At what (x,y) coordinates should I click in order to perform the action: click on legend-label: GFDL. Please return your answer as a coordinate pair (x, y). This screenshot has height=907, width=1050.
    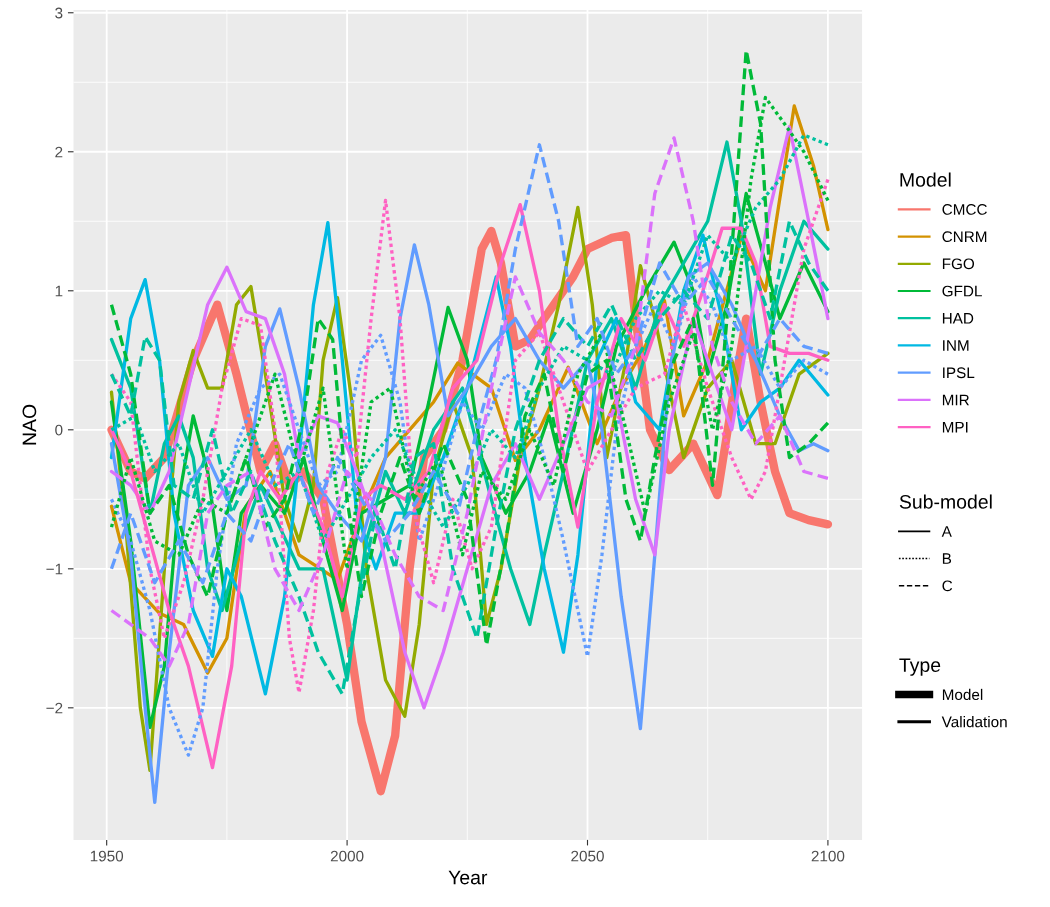
    Looking at the image, I should click on (962, 291).